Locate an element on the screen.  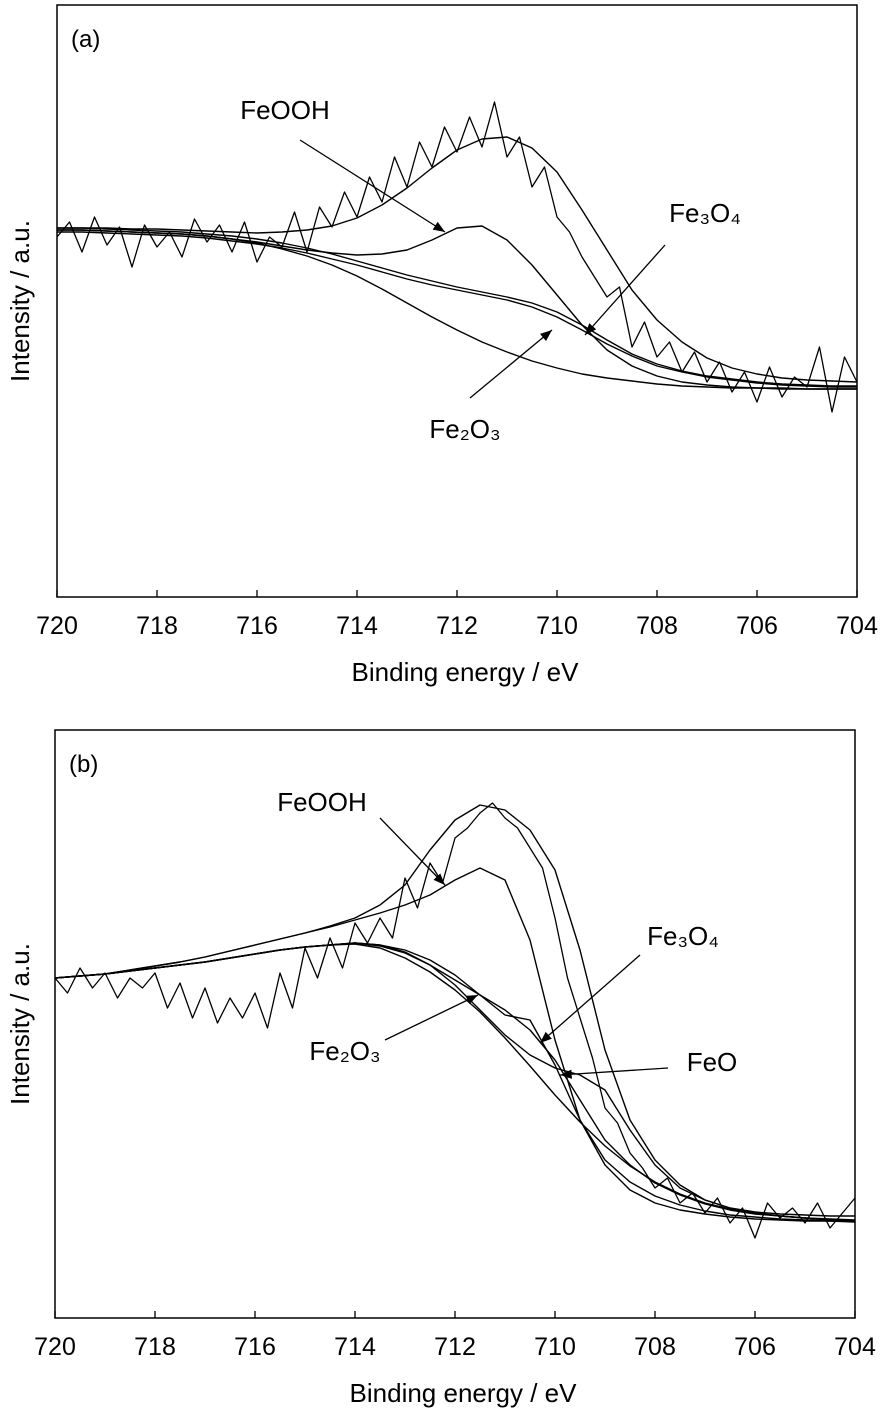
panel-label: (a) is located at coordinates (85, 39).